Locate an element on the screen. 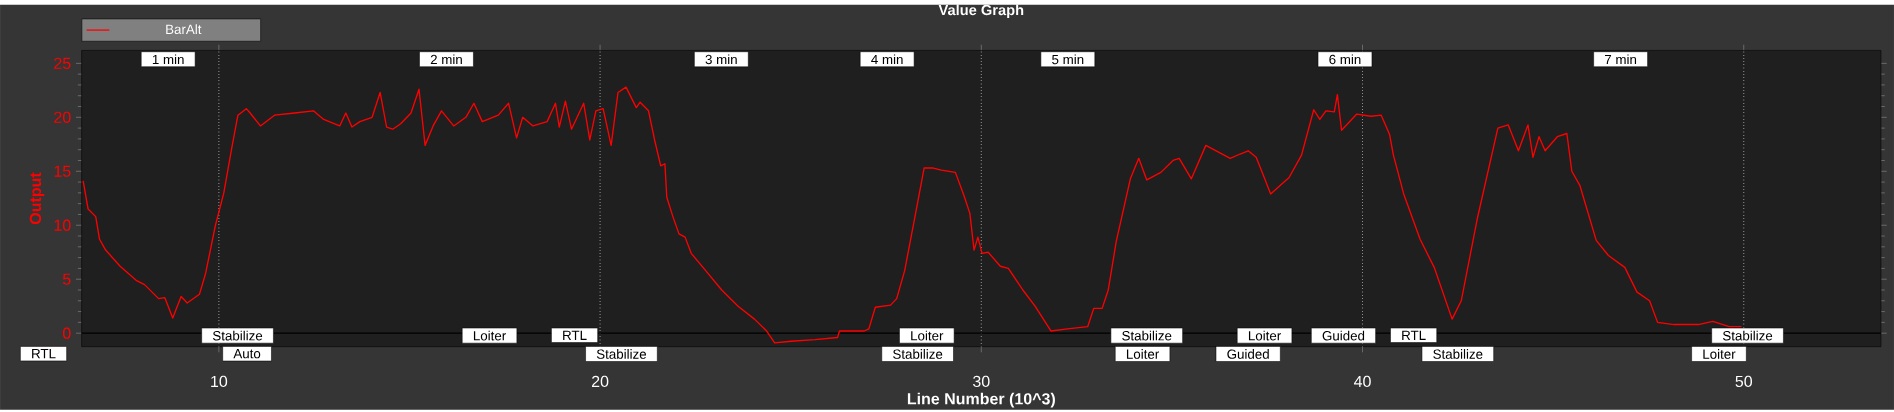 The image size is (1894, 412). x-tick-label: 50 is located at coordinates (1744, 381).